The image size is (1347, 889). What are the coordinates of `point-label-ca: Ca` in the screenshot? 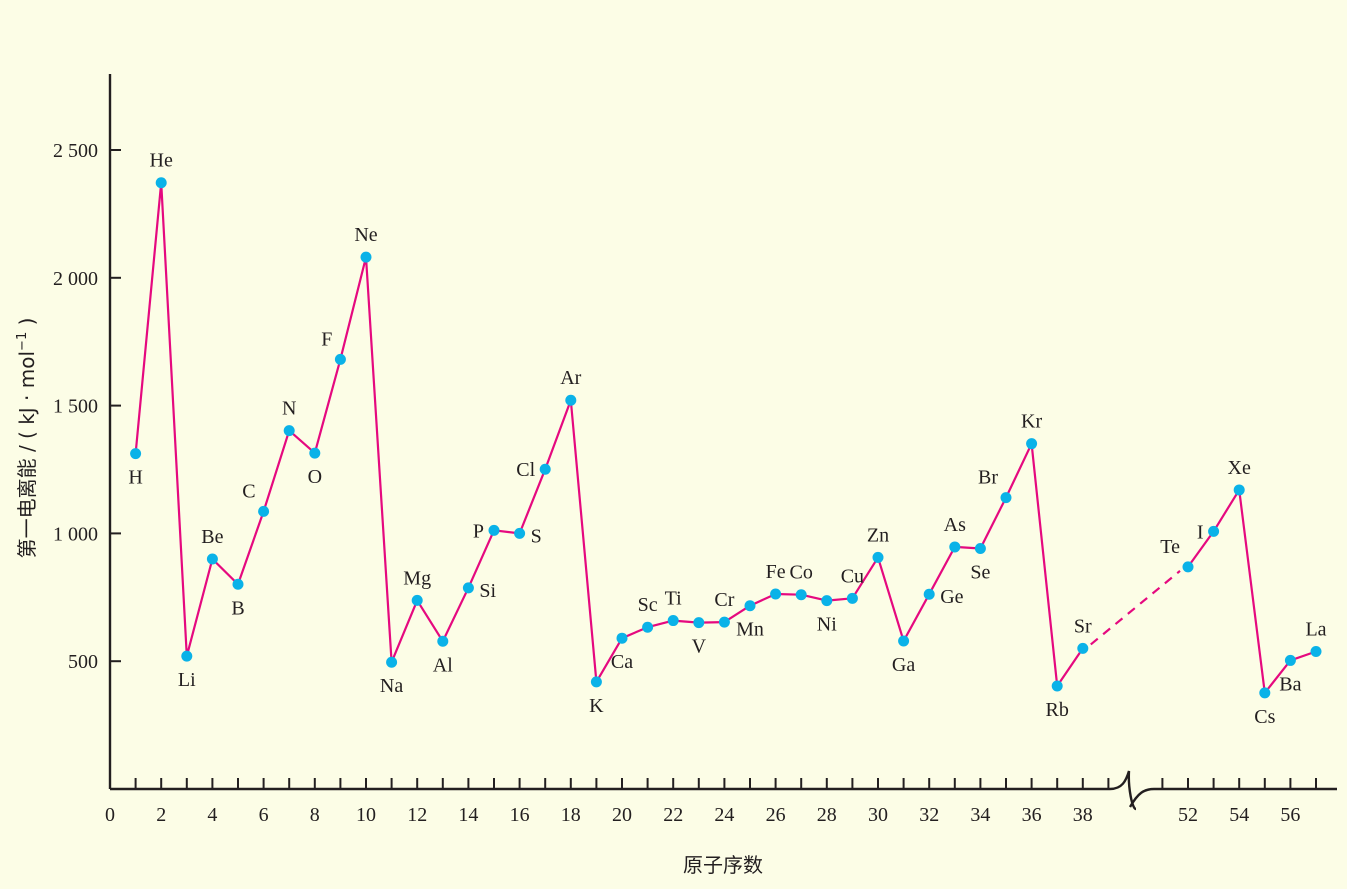 It's located at (622, 662).